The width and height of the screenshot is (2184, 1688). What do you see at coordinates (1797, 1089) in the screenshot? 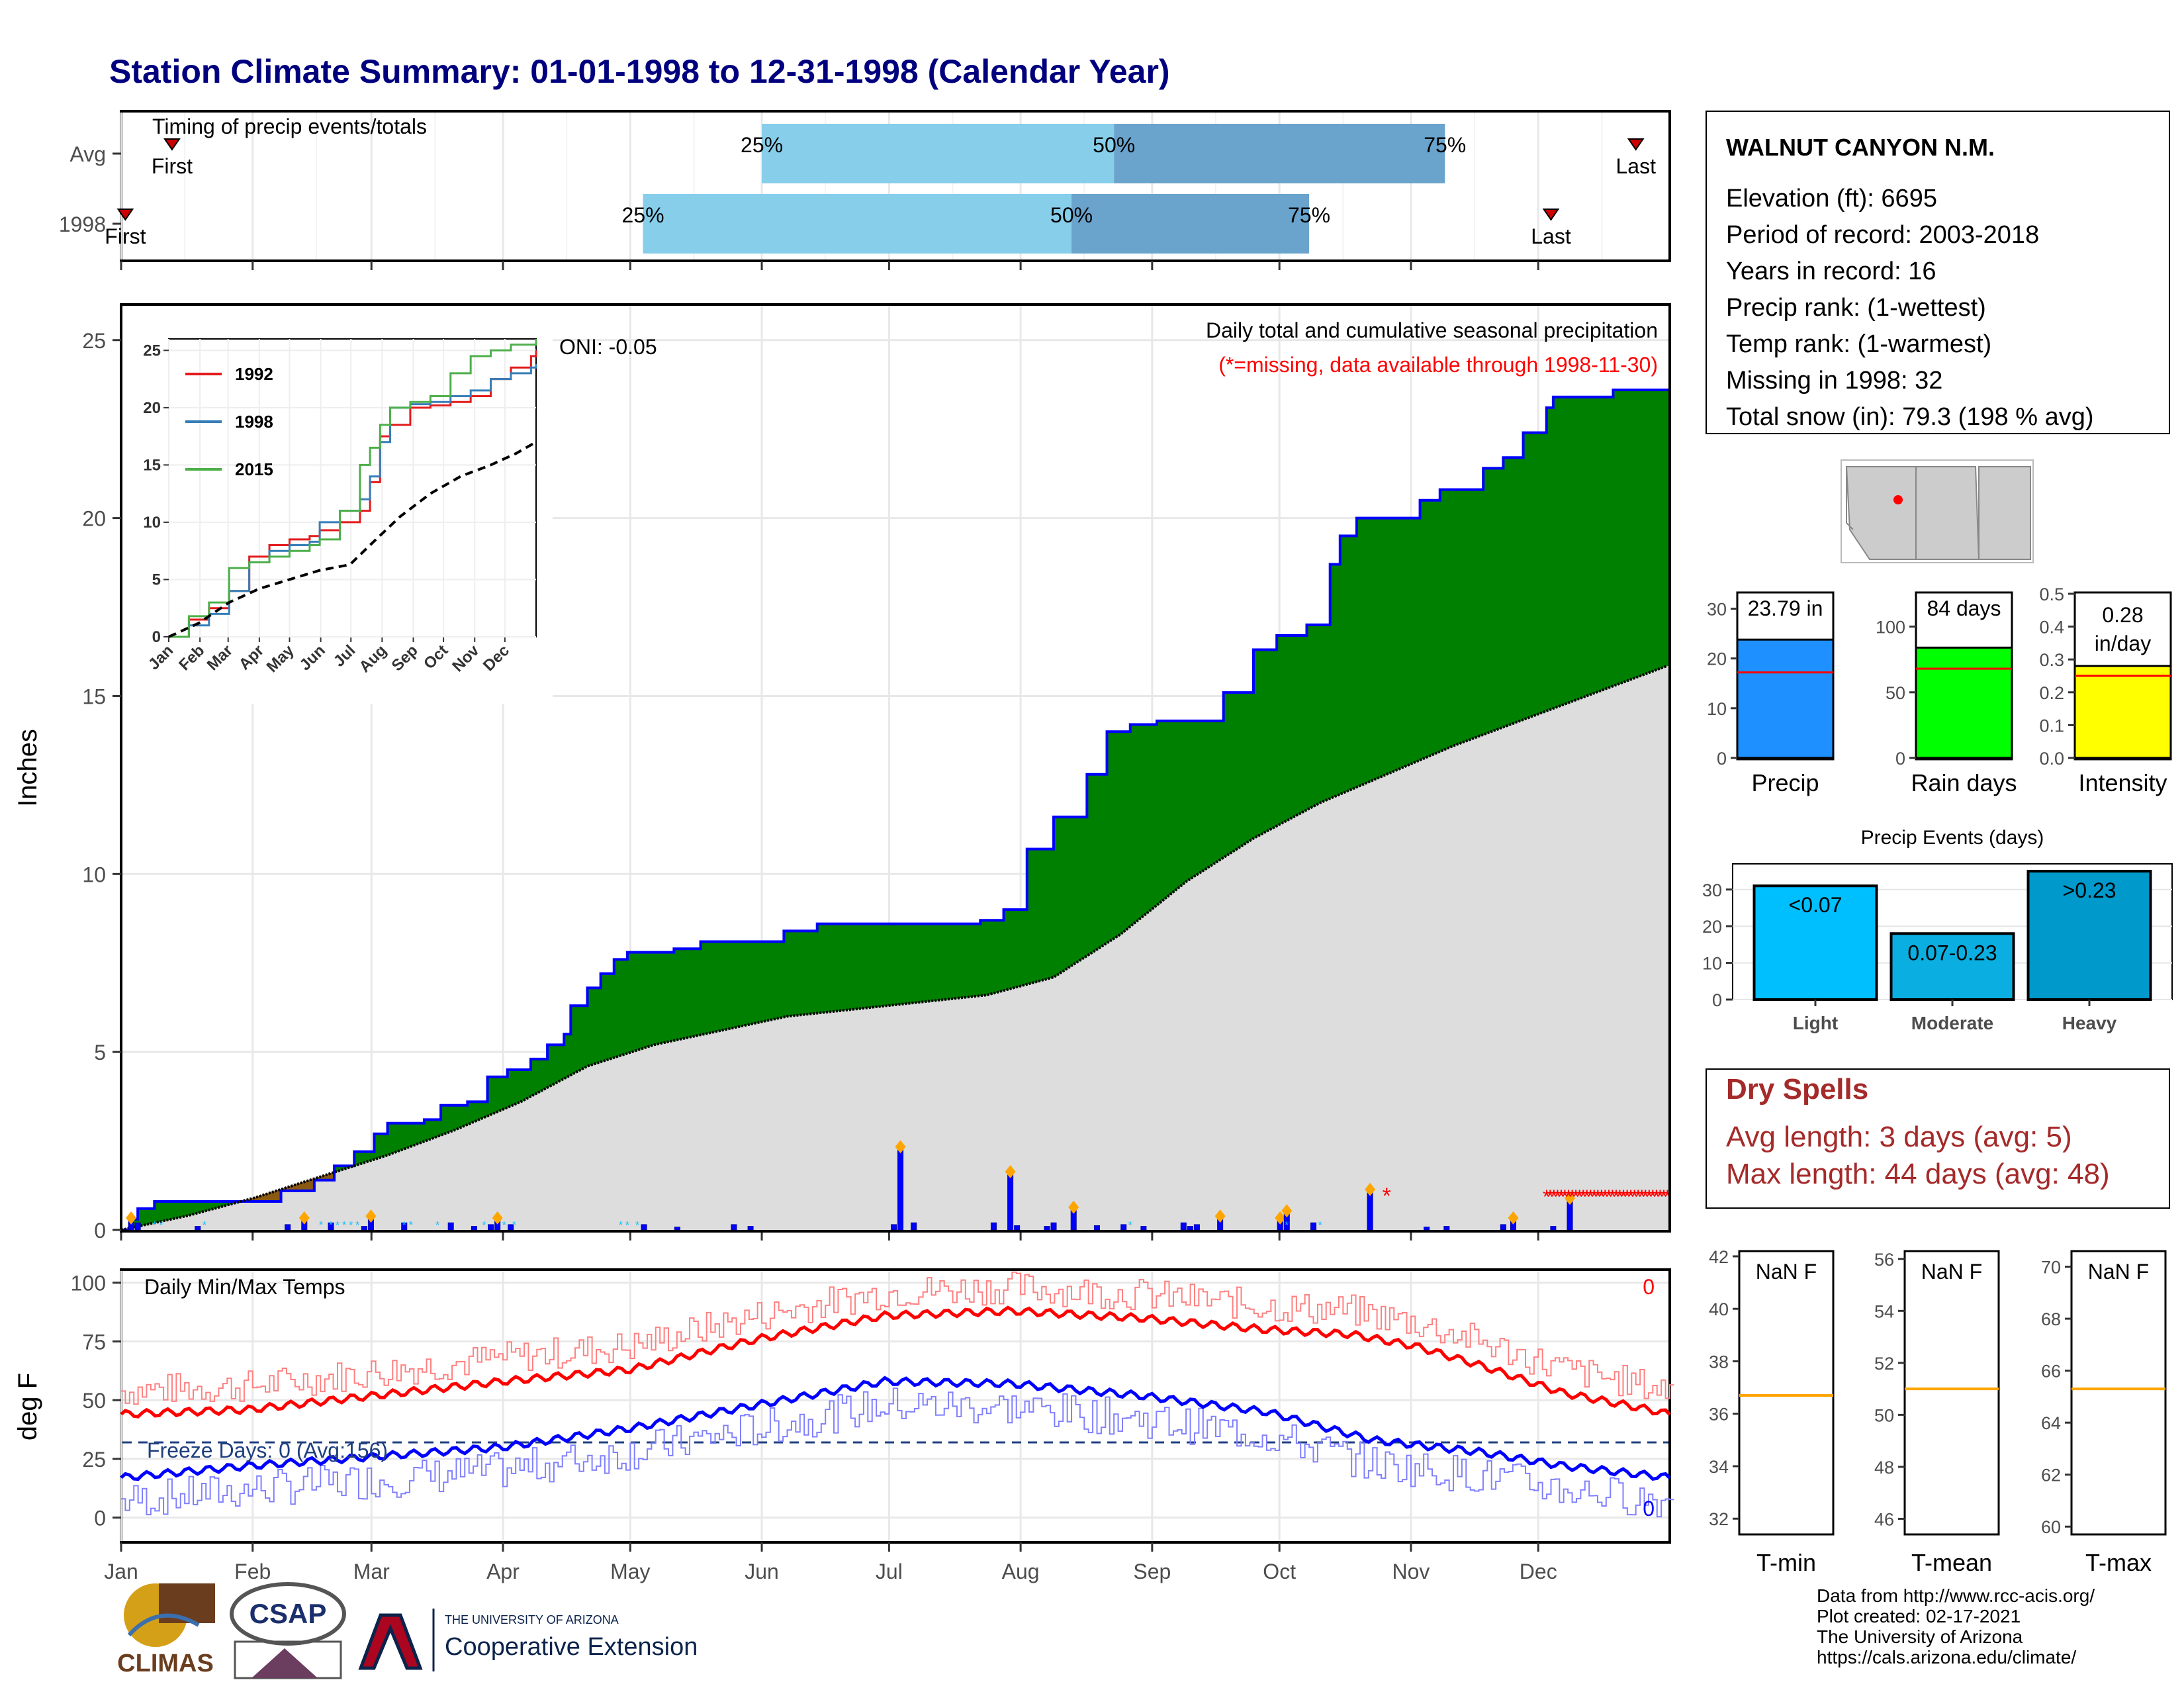
I see `dry-spells-title: Dry Spells` at bounding box center [1797, 1089].